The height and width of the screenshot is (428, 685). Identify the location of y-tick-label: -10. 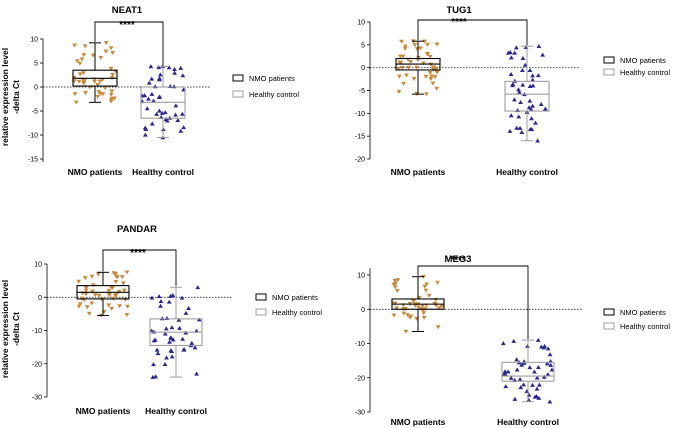
(33, 136).